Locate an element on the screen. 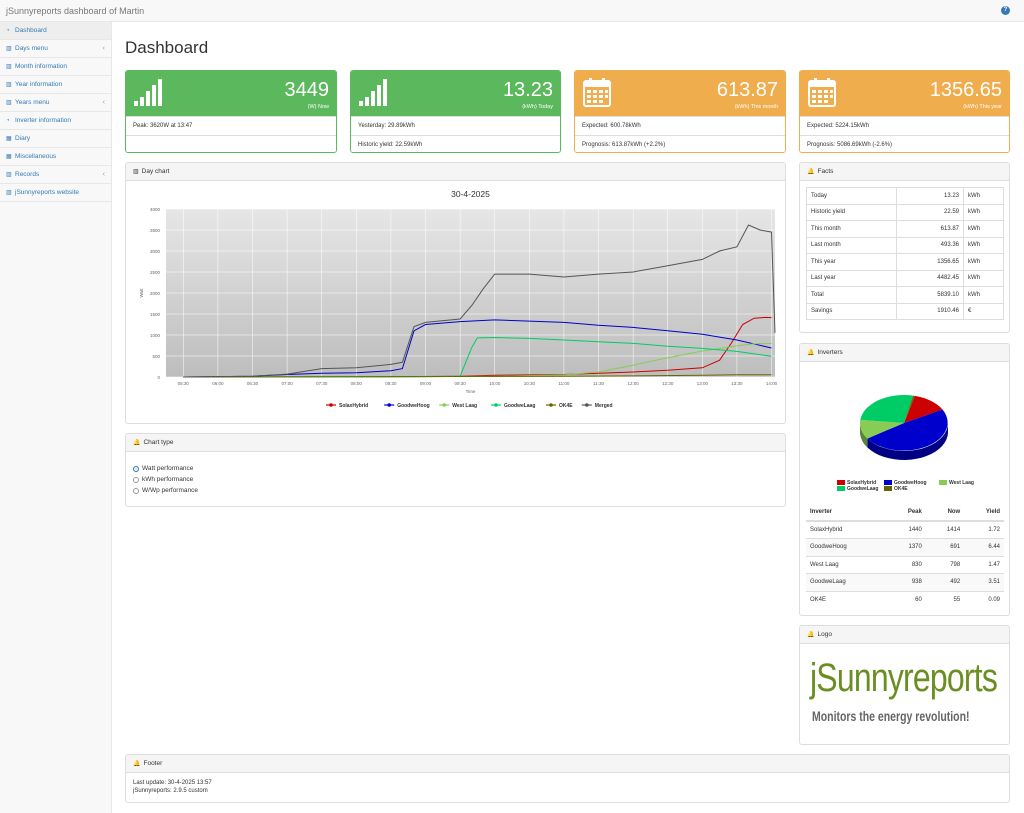  radio-dot-checked is located at coordinates (136, 468).